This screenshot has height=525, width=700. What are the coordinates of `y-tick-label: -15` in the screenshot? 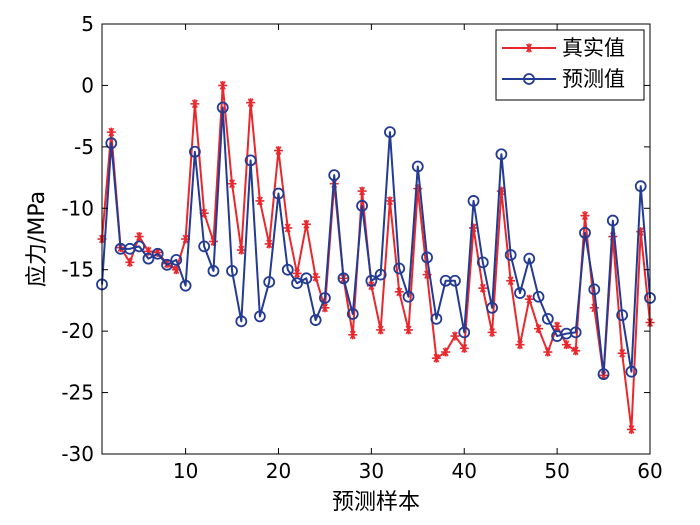 It's located at (77, 270).